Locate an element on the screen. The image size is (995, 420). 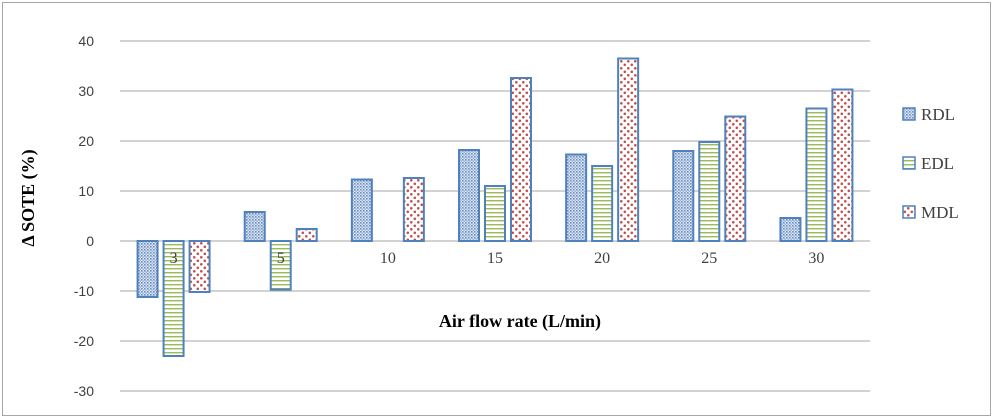
x-tick-label: 25 is located at coordinates (709, 258).